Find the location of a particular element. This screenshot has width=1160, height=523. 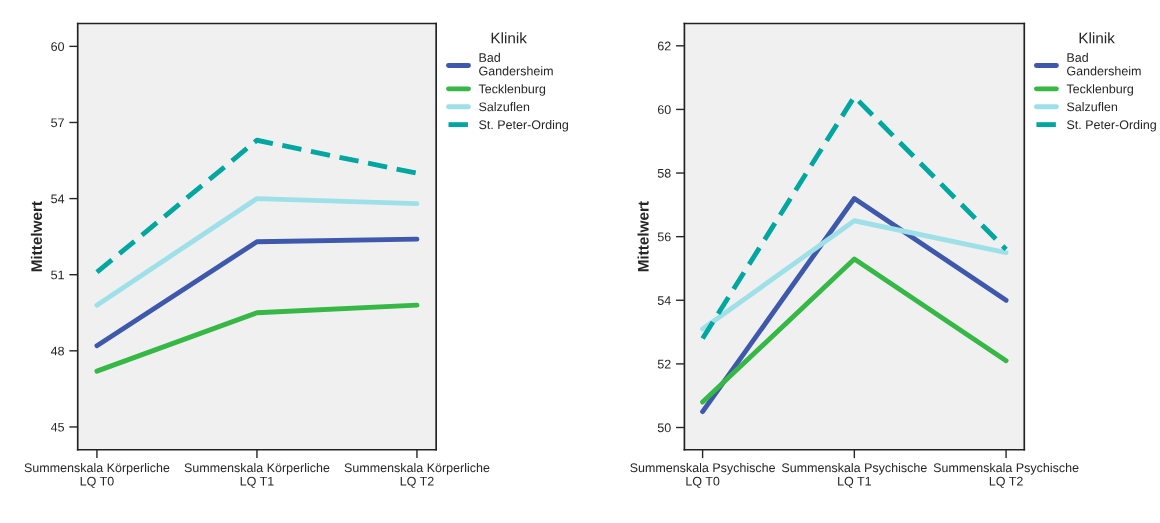

x-tick-label: Summenskala Körperliche LQ T0 is located at coordinates (97, 475).